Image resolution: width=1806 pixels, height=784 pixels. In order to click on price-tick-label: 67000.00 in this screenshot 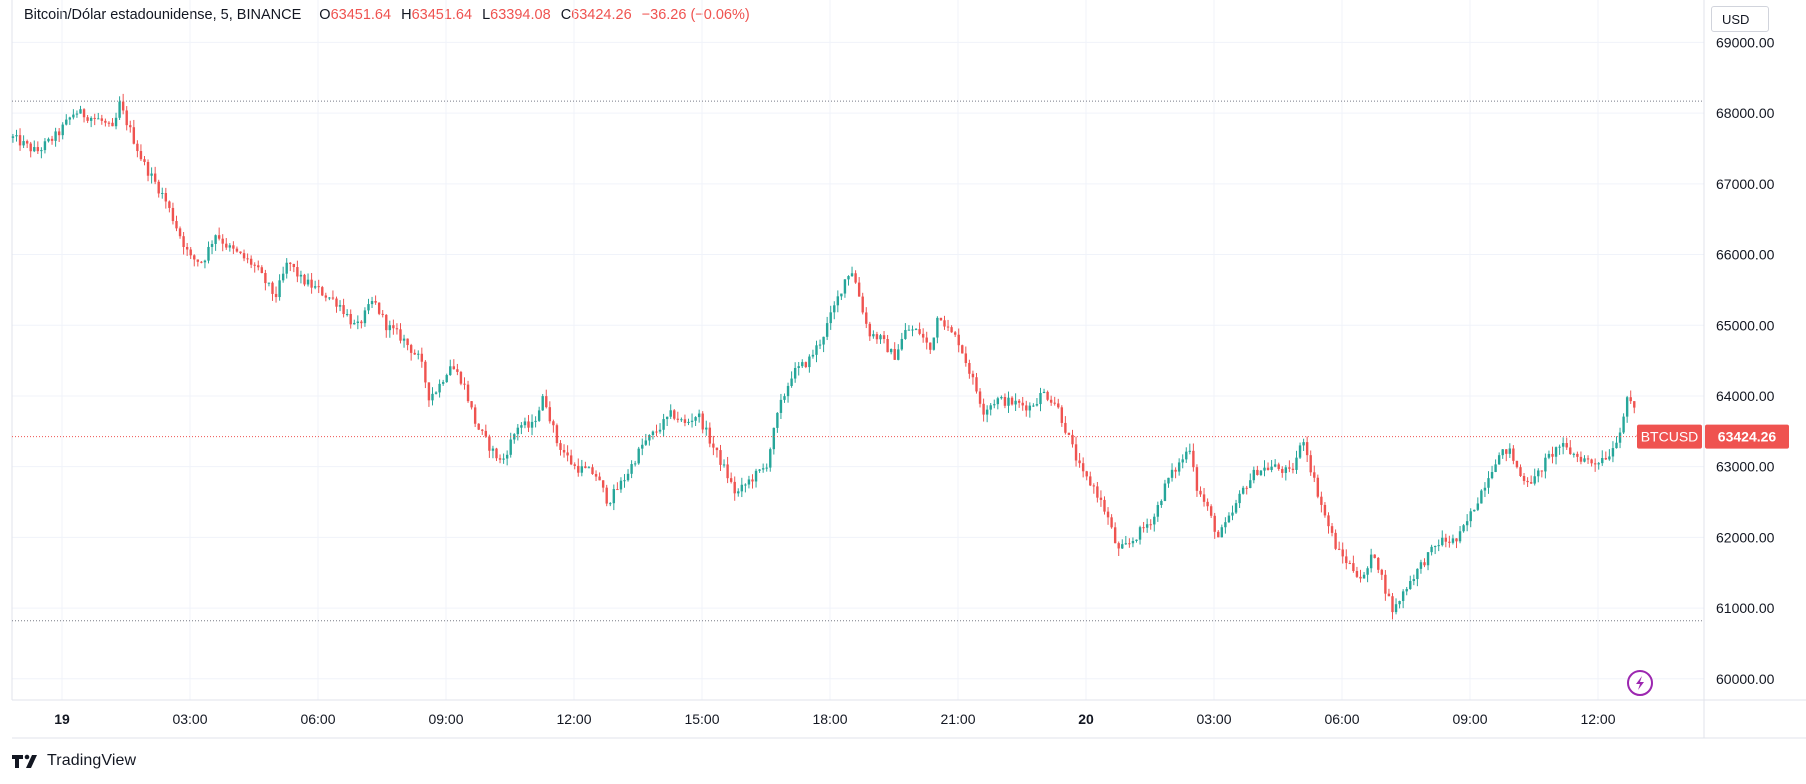, I will do `click(1745, 184)`.